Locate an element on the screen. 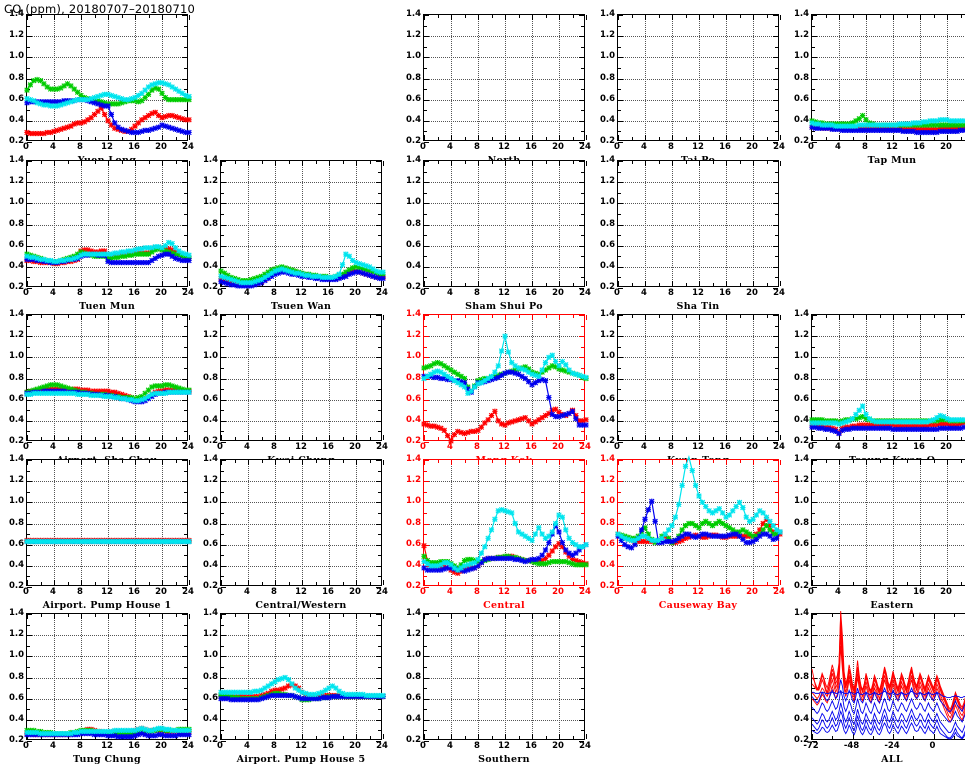 Image resolution: width=965 pixels, height=765 pixels. x-tick-label: 12 is located at coordinates (698, 293).